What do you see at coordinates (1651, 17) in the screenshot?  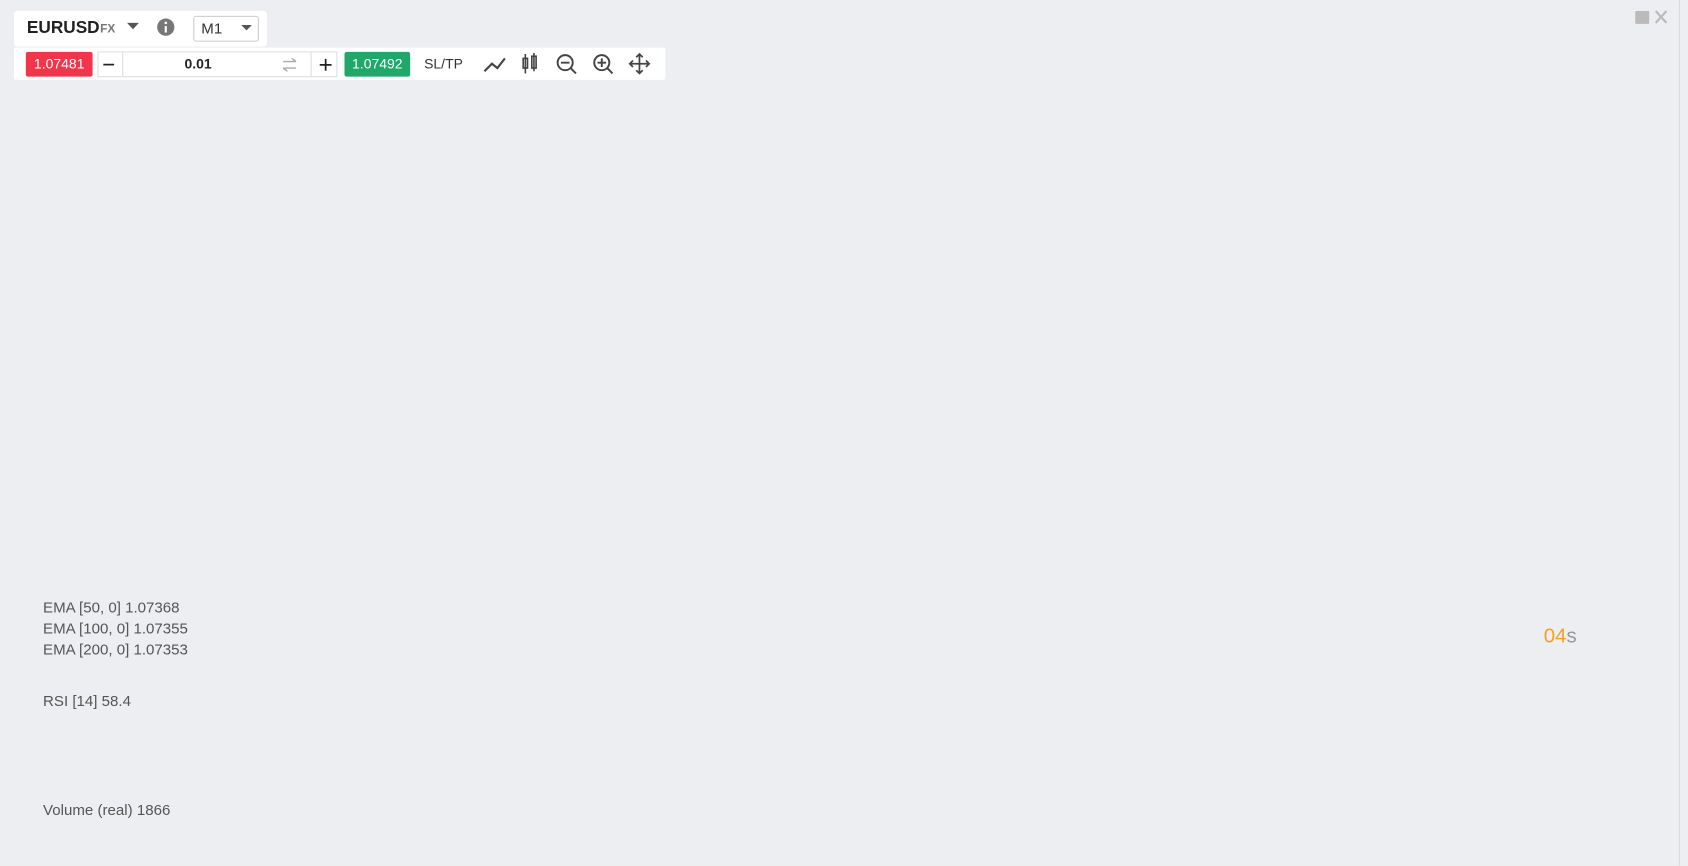 I see `window-controls` at bounding box center [1651, 17].